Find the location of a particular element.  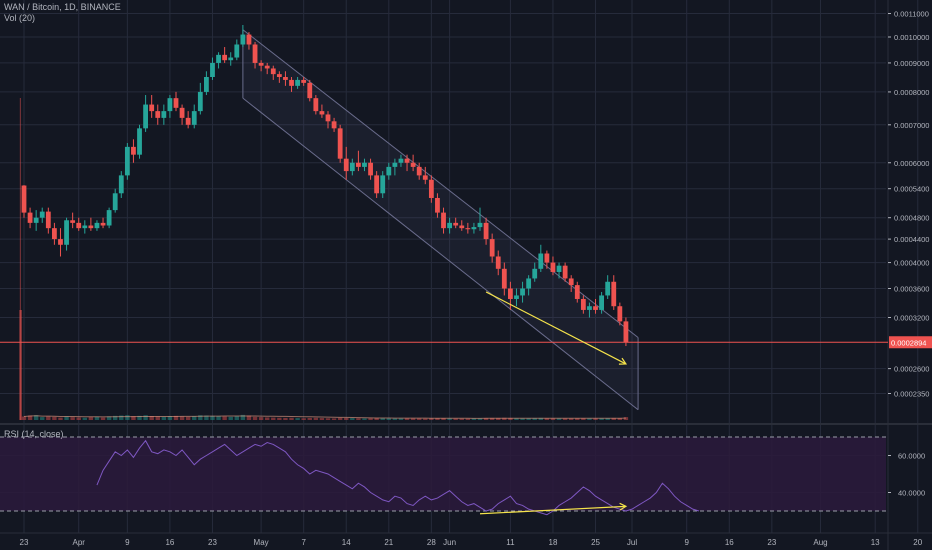

time-tick-label: 28 is located at coordinates (431, 542).